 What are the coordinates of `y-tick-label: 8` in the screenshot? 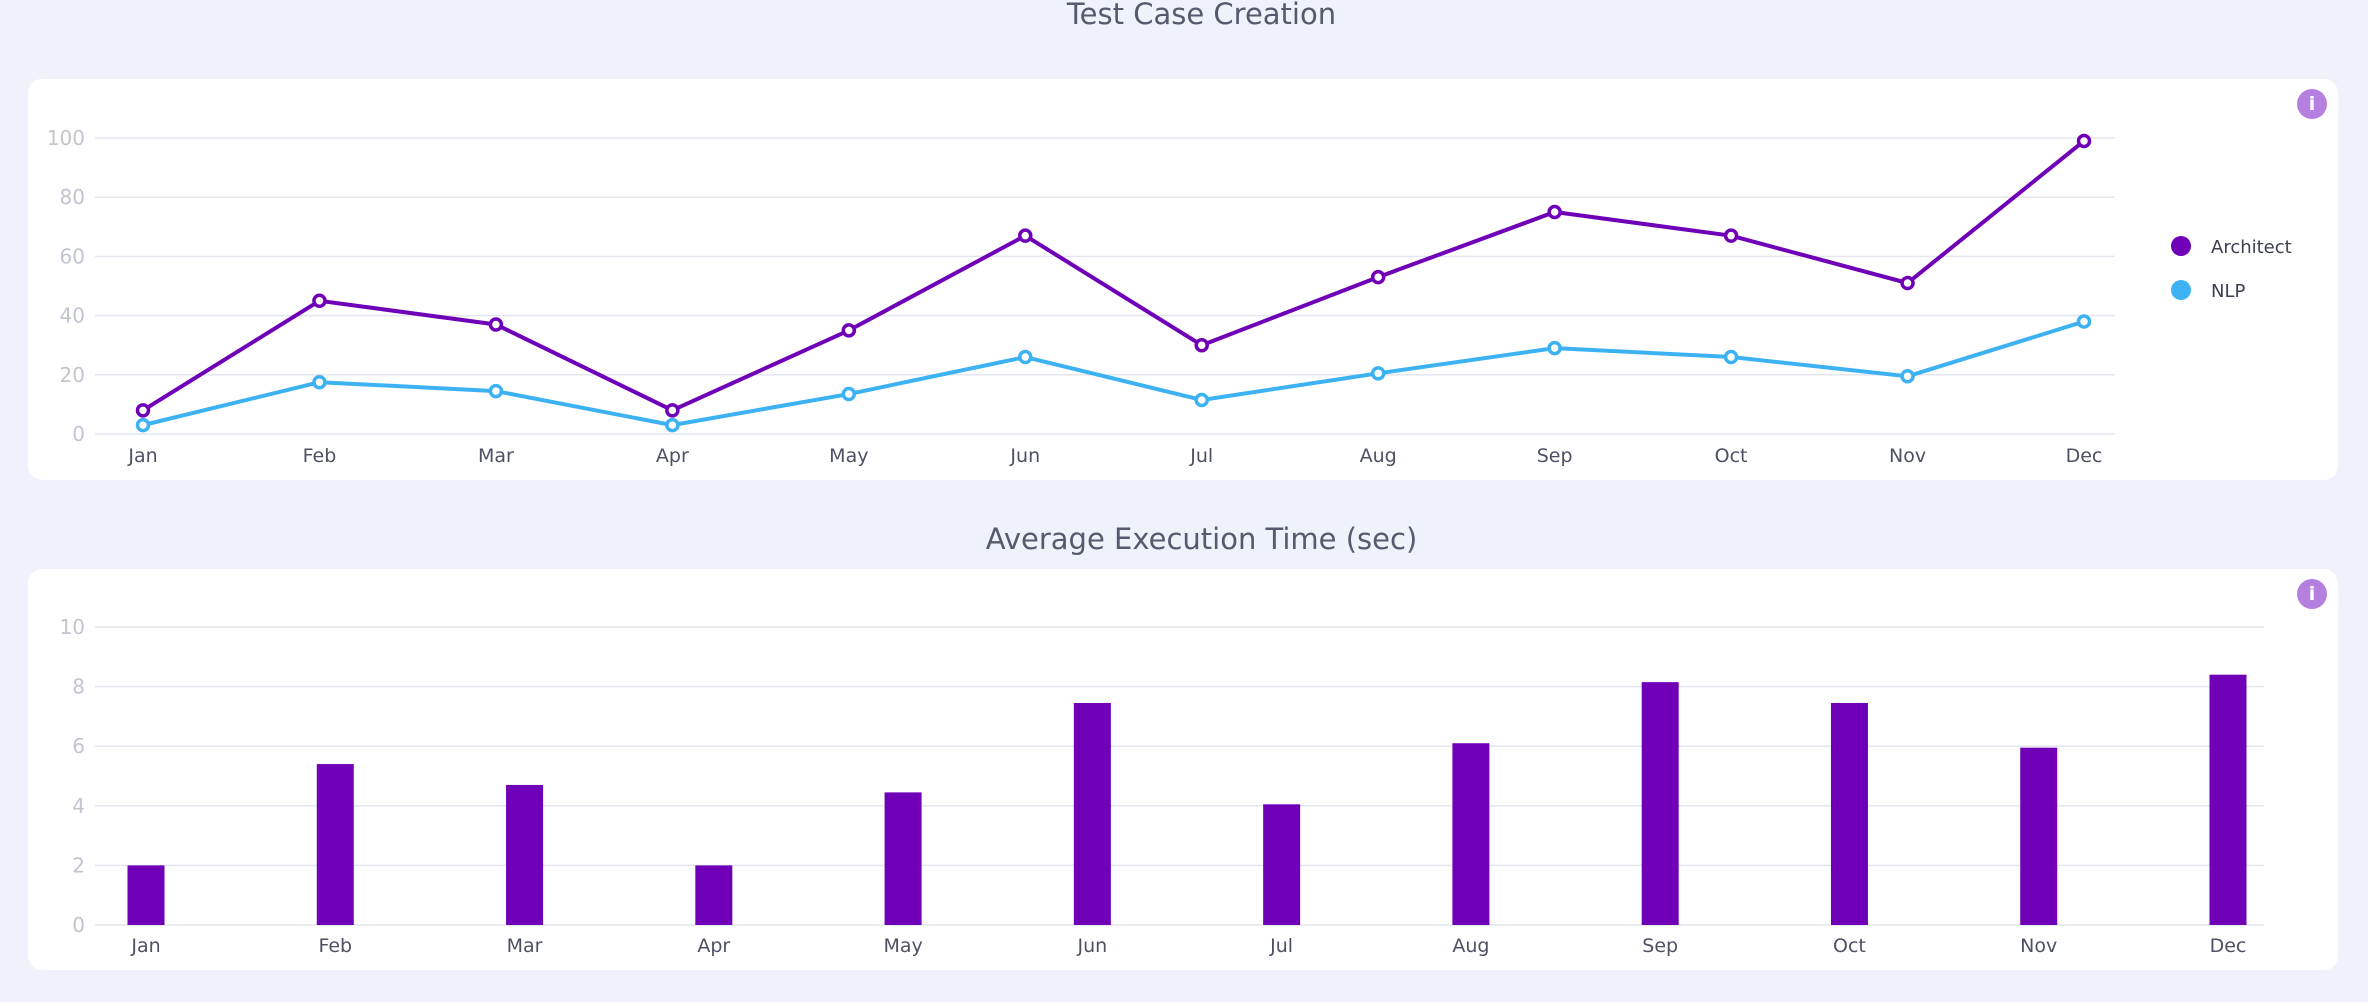 It's located at (78, 687).